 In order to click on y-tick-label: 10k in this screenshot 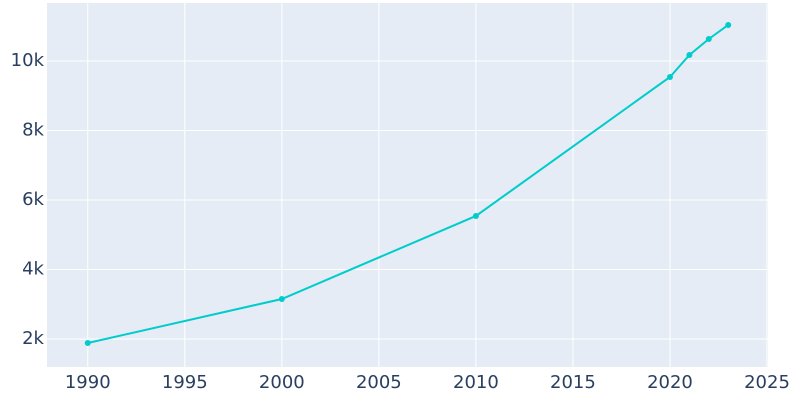, I will do `click(28, 60)`.